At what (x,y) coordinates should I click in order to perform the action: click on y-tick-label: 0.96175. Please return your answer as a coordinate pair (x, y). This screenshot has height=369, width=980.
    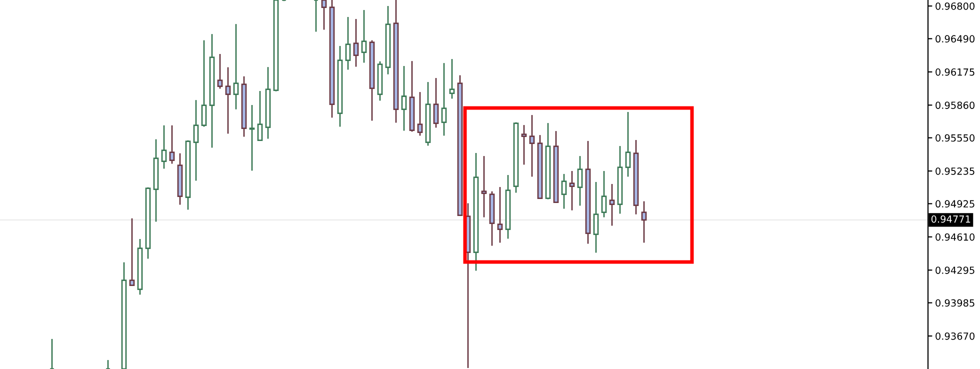
    Looking at the image, I should click on (955, 72).